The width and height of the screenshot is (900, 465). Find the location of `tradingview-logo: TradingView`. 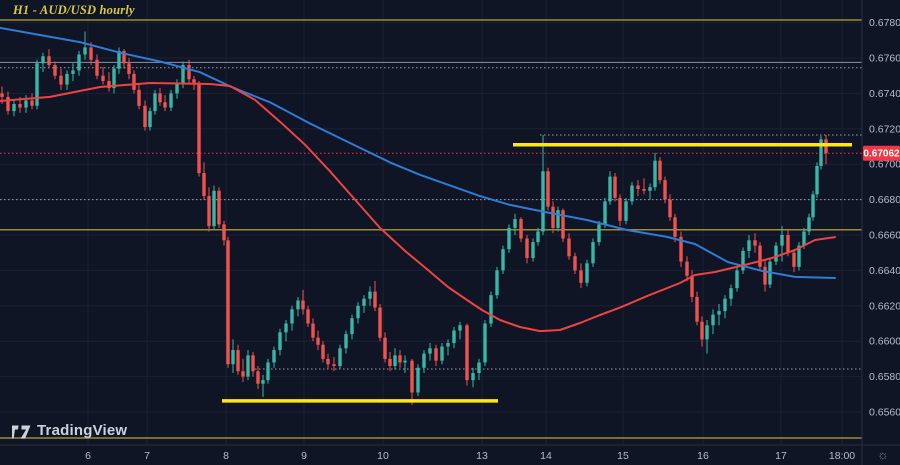

tradingview-logo: TradingView is located at coordinates (69, 430).